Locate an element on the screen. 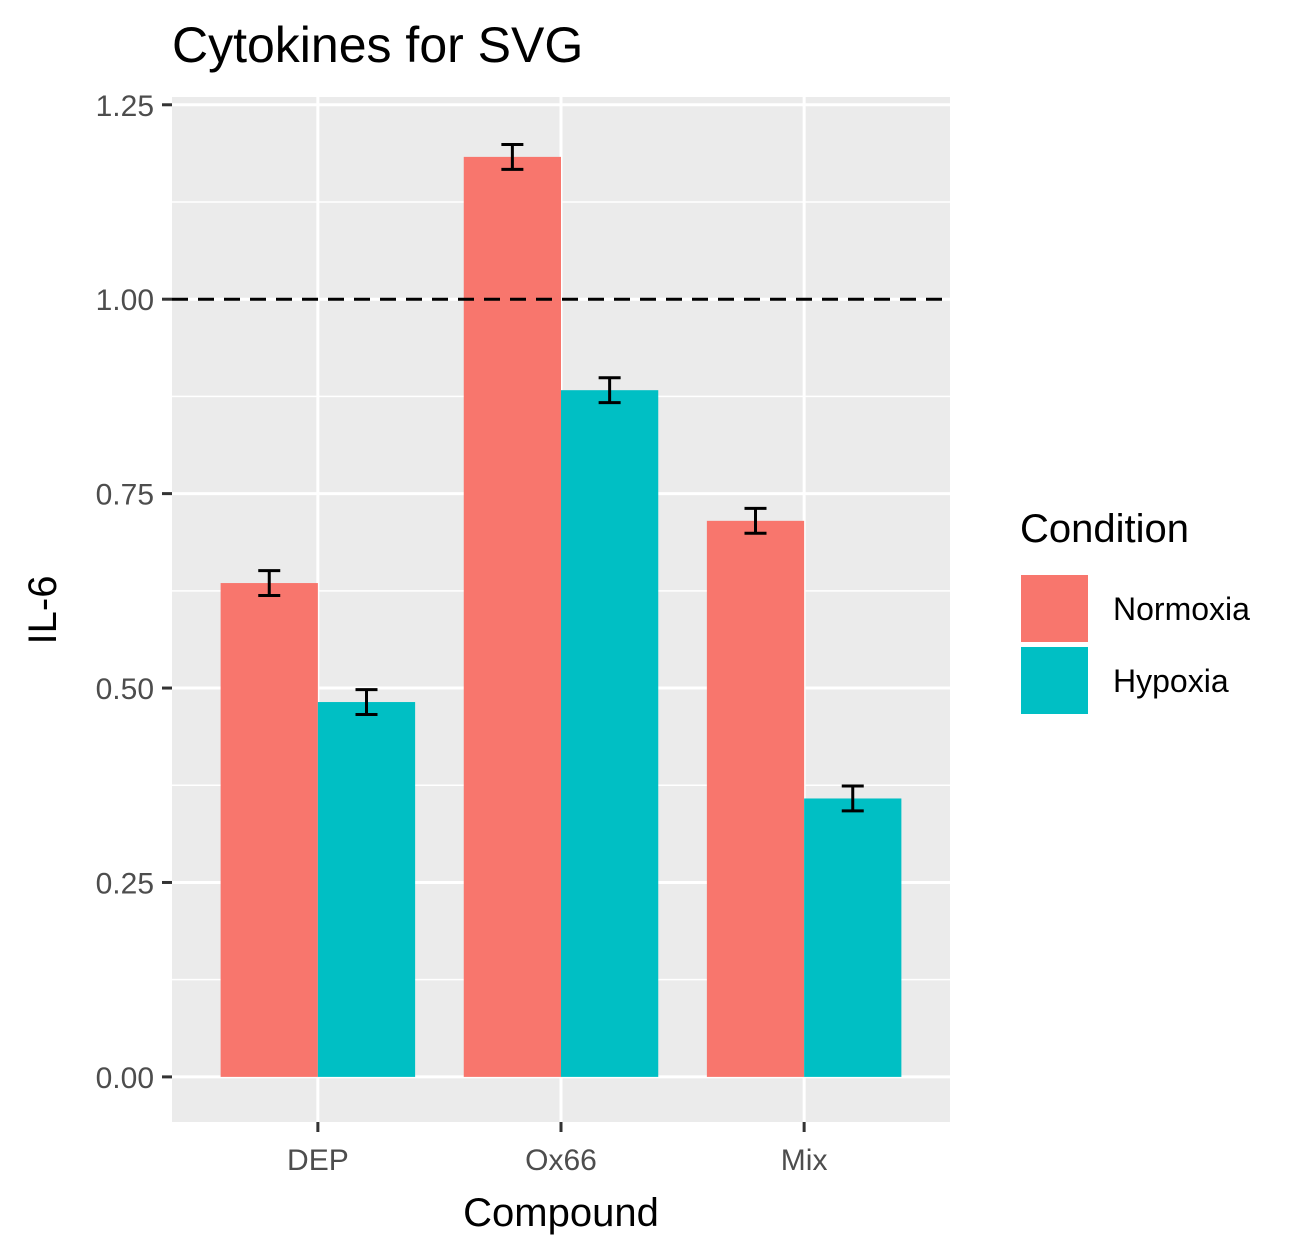  bar-normoxia-ox66 is located at coordinates (512, 616).